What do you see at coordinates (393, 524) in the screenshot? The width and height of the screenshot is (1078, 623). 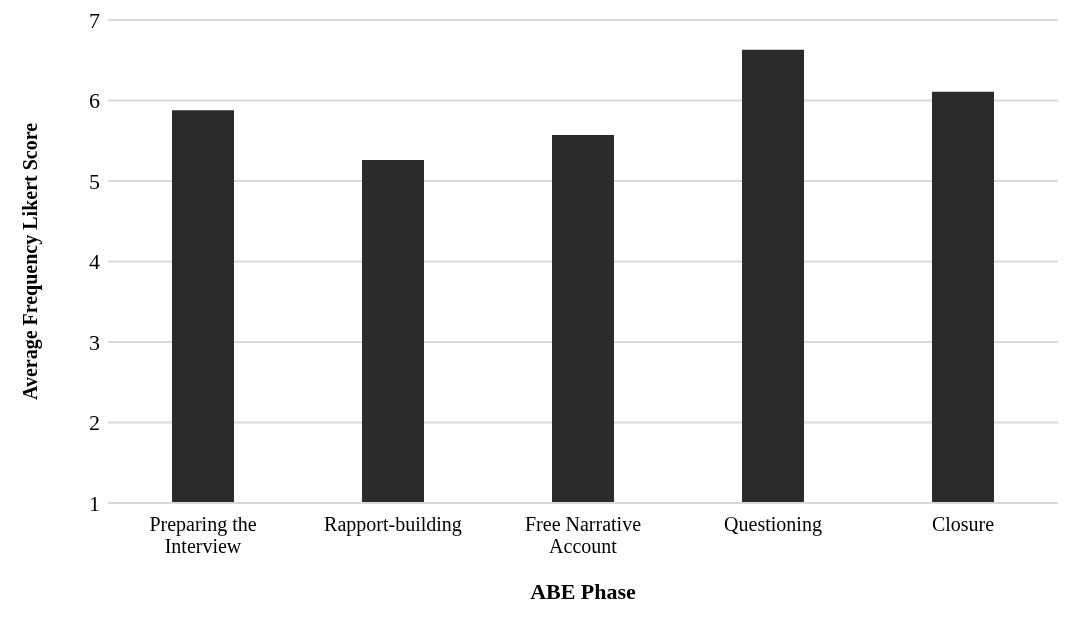 I see `x-tick-label: Rapport-building` at bounding box center [393, 524].